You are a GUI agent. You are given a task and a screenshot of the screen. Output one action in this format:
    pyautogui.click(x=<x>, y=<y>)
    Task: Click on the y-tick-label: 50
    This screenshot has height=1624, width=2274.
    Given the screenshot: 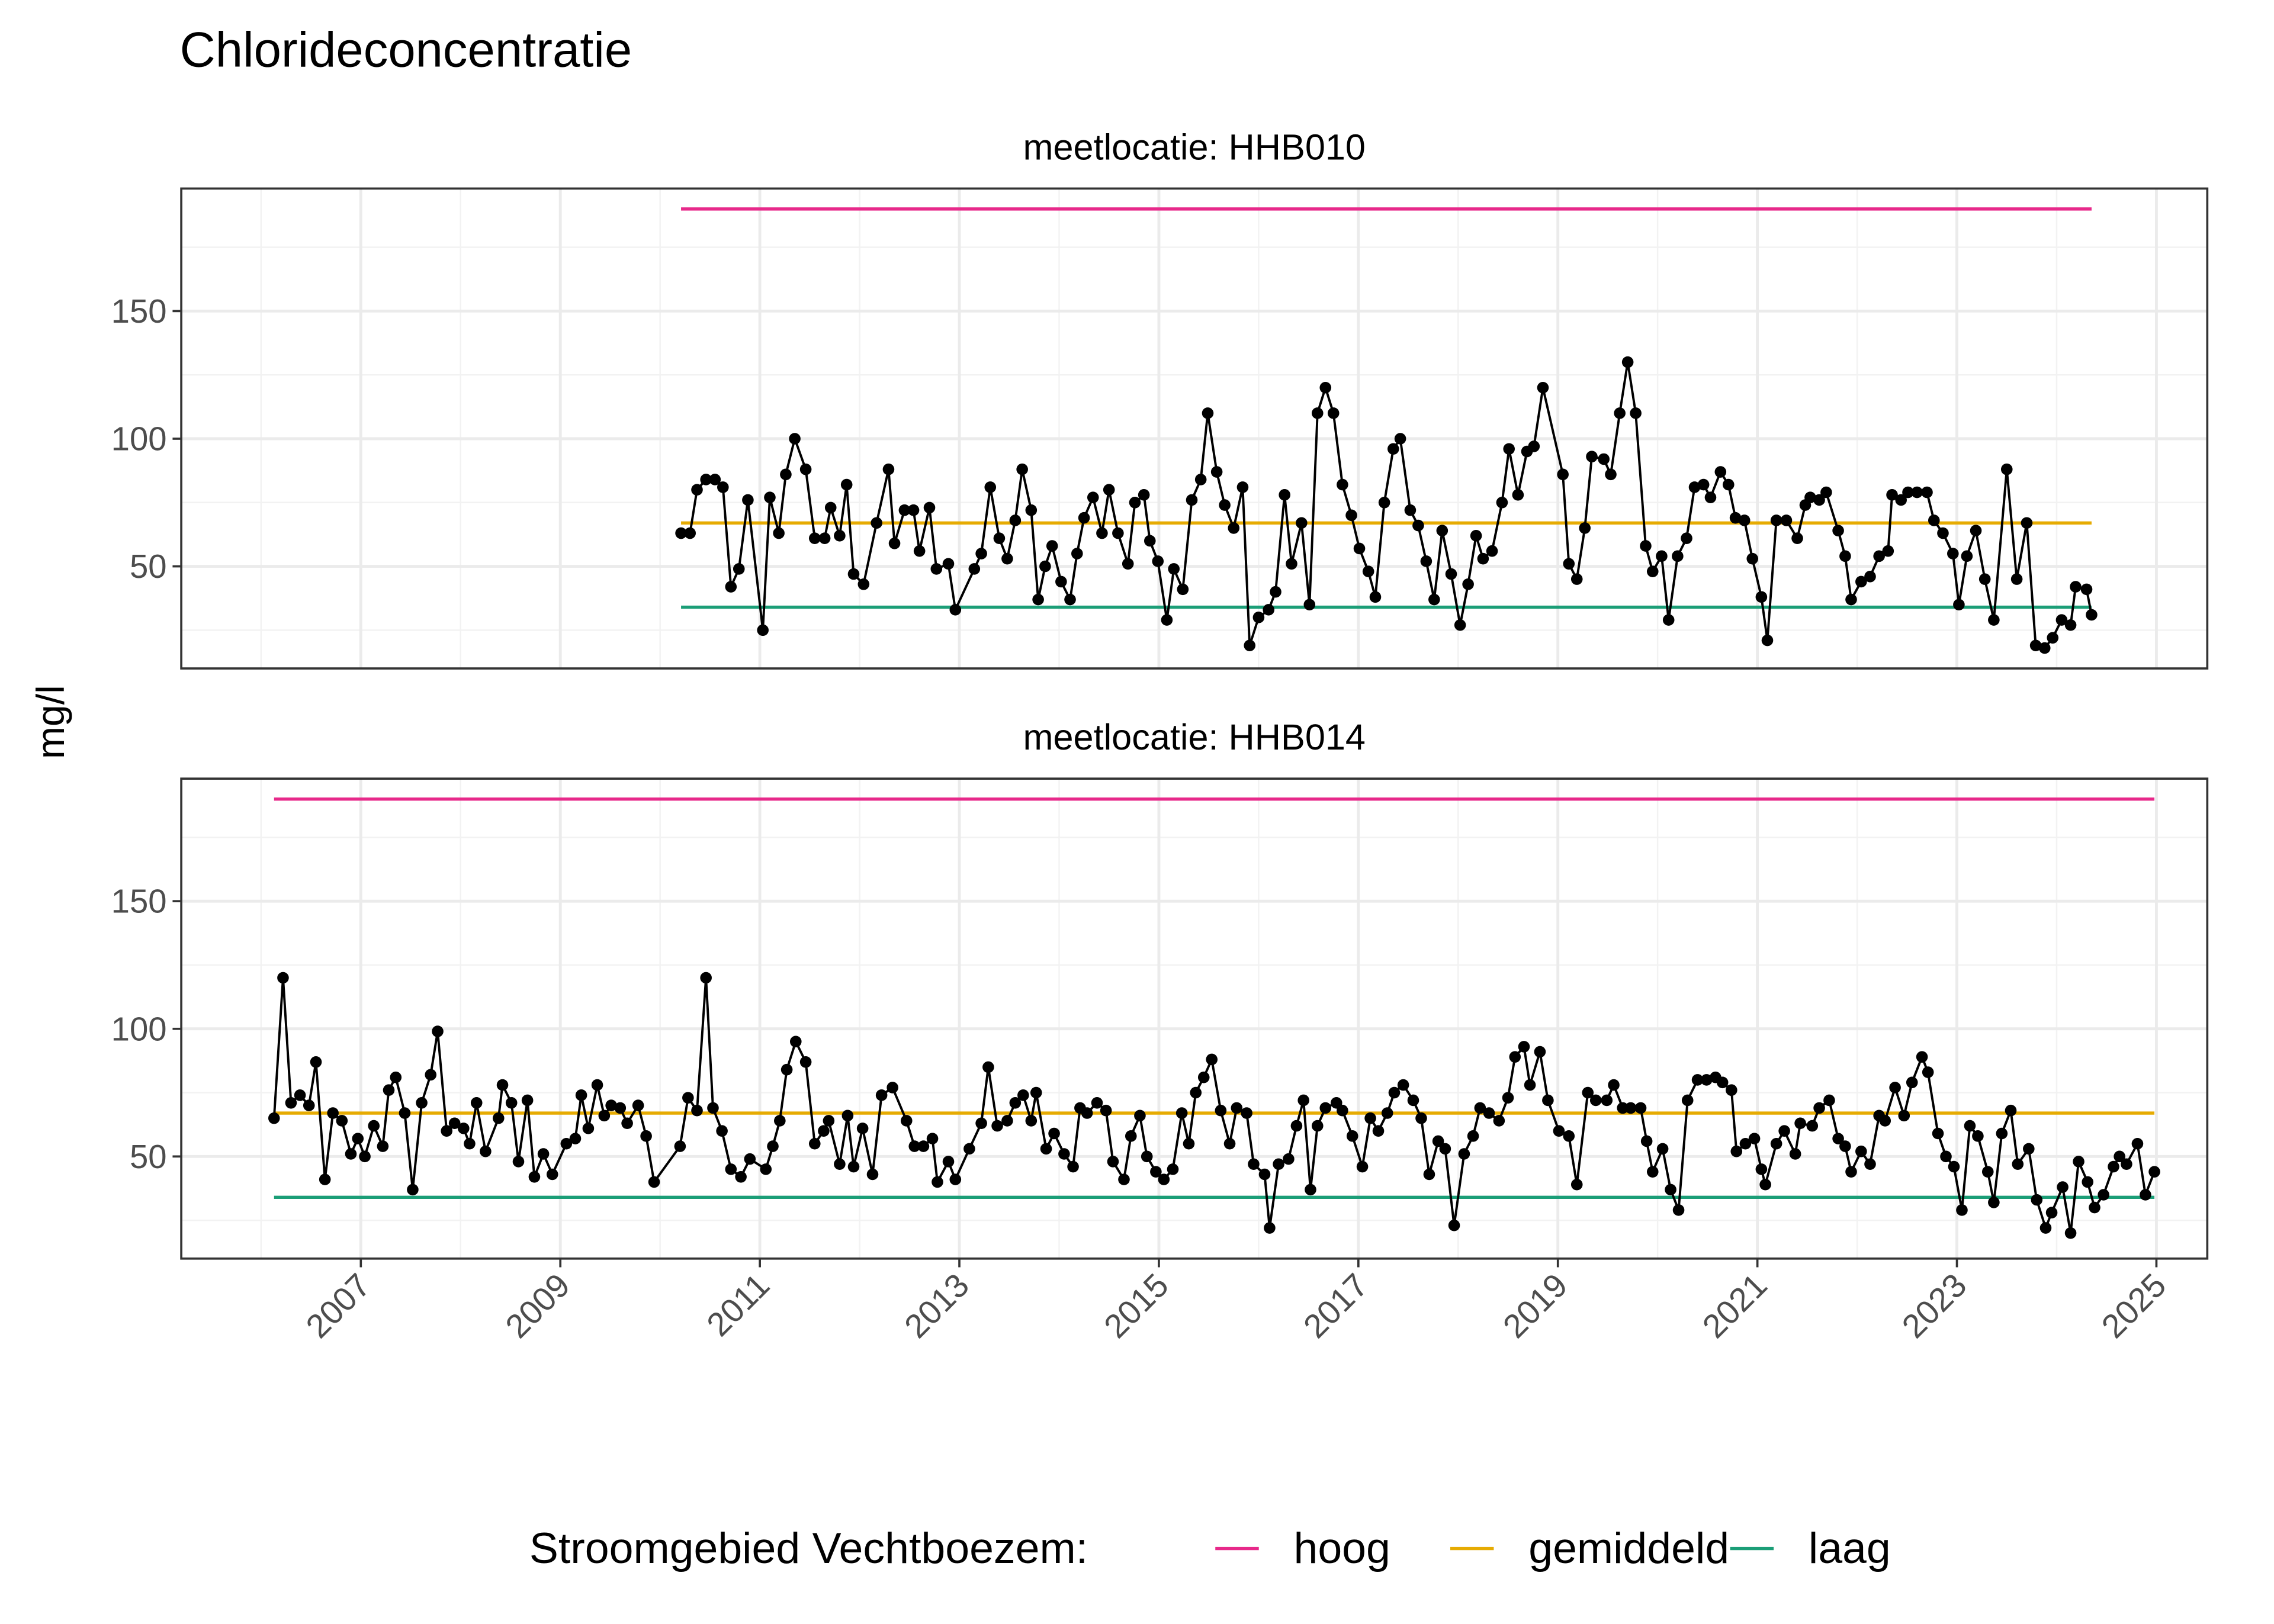 What is the action you would take?
    pyautogui.click(x=148, y=1156)
    